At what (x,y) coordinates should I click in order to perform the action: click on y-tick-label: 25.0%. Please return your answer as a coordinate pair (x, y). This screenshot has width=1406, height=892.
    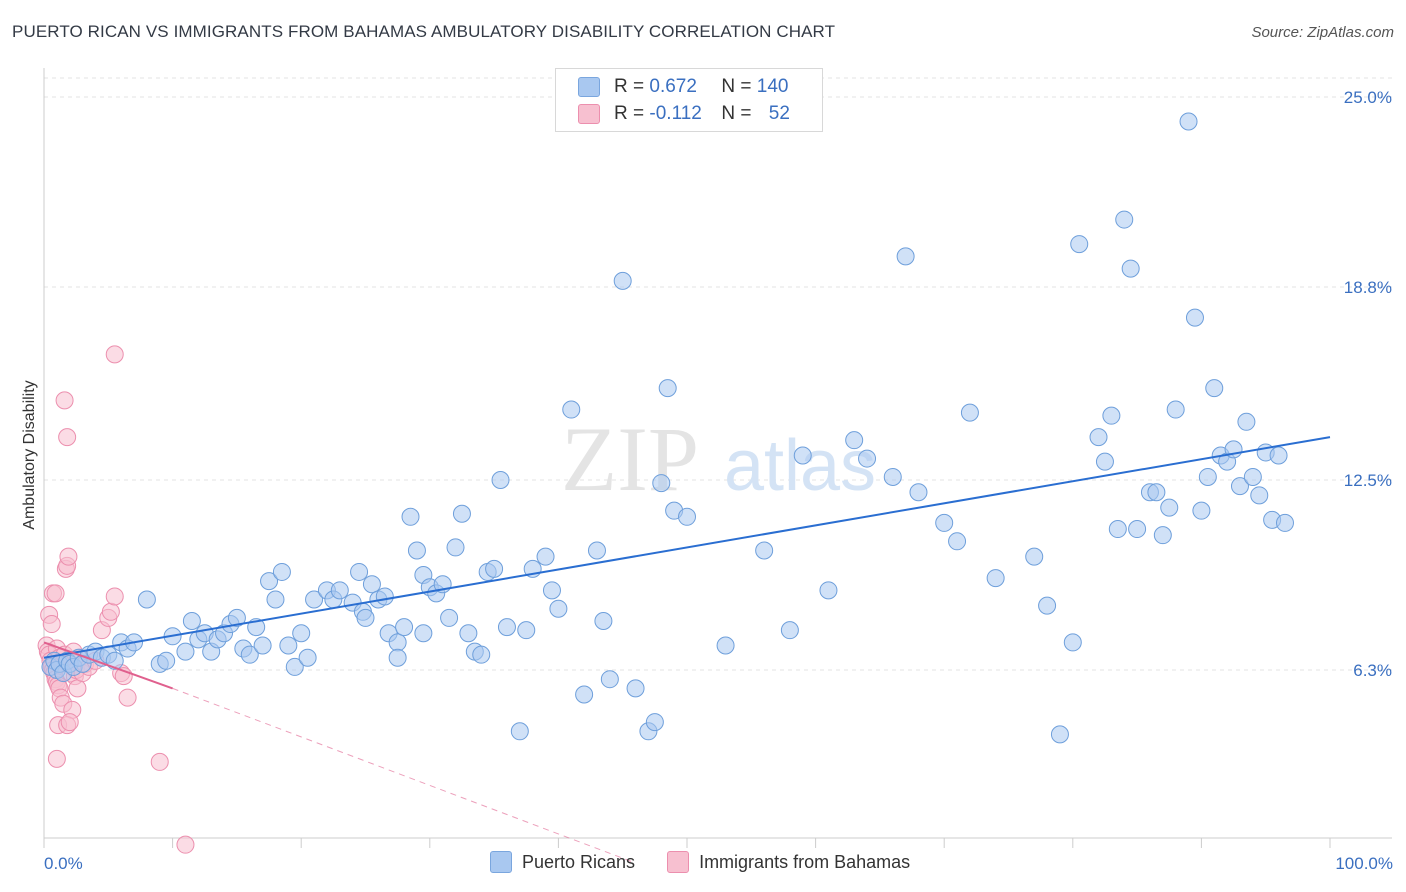
    Looking at the image, I should click on (1368, 97).